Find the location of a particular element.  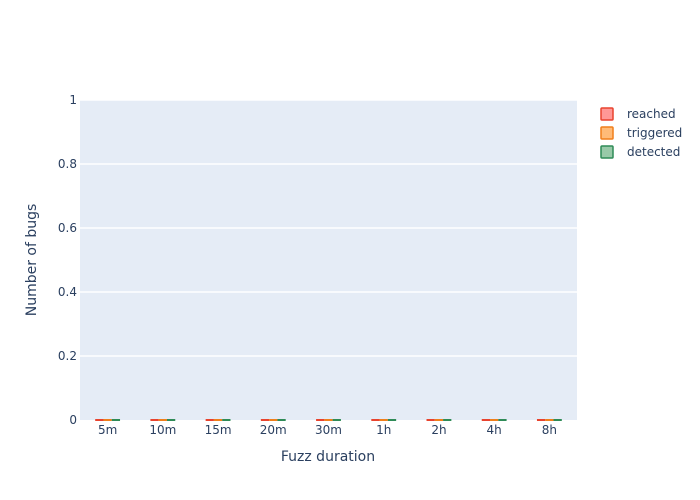

x-tick-label: 30m is located at coordinates (328, 430).